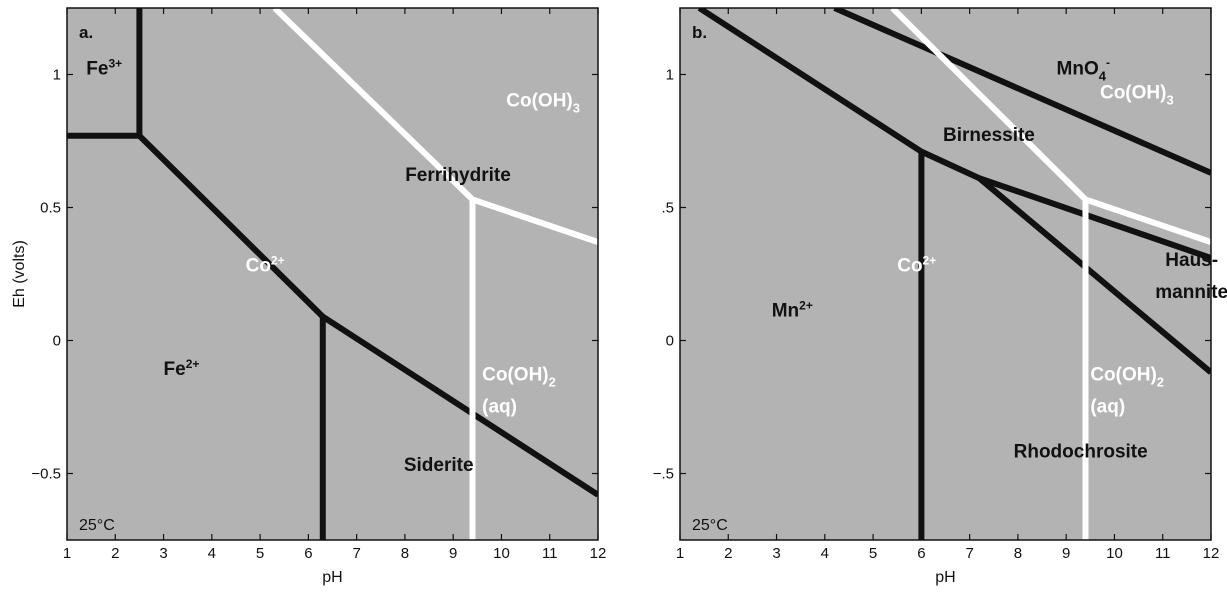 The image size is (1227, 596). I want to click on region-label: Birnessite, so click(989, 135).